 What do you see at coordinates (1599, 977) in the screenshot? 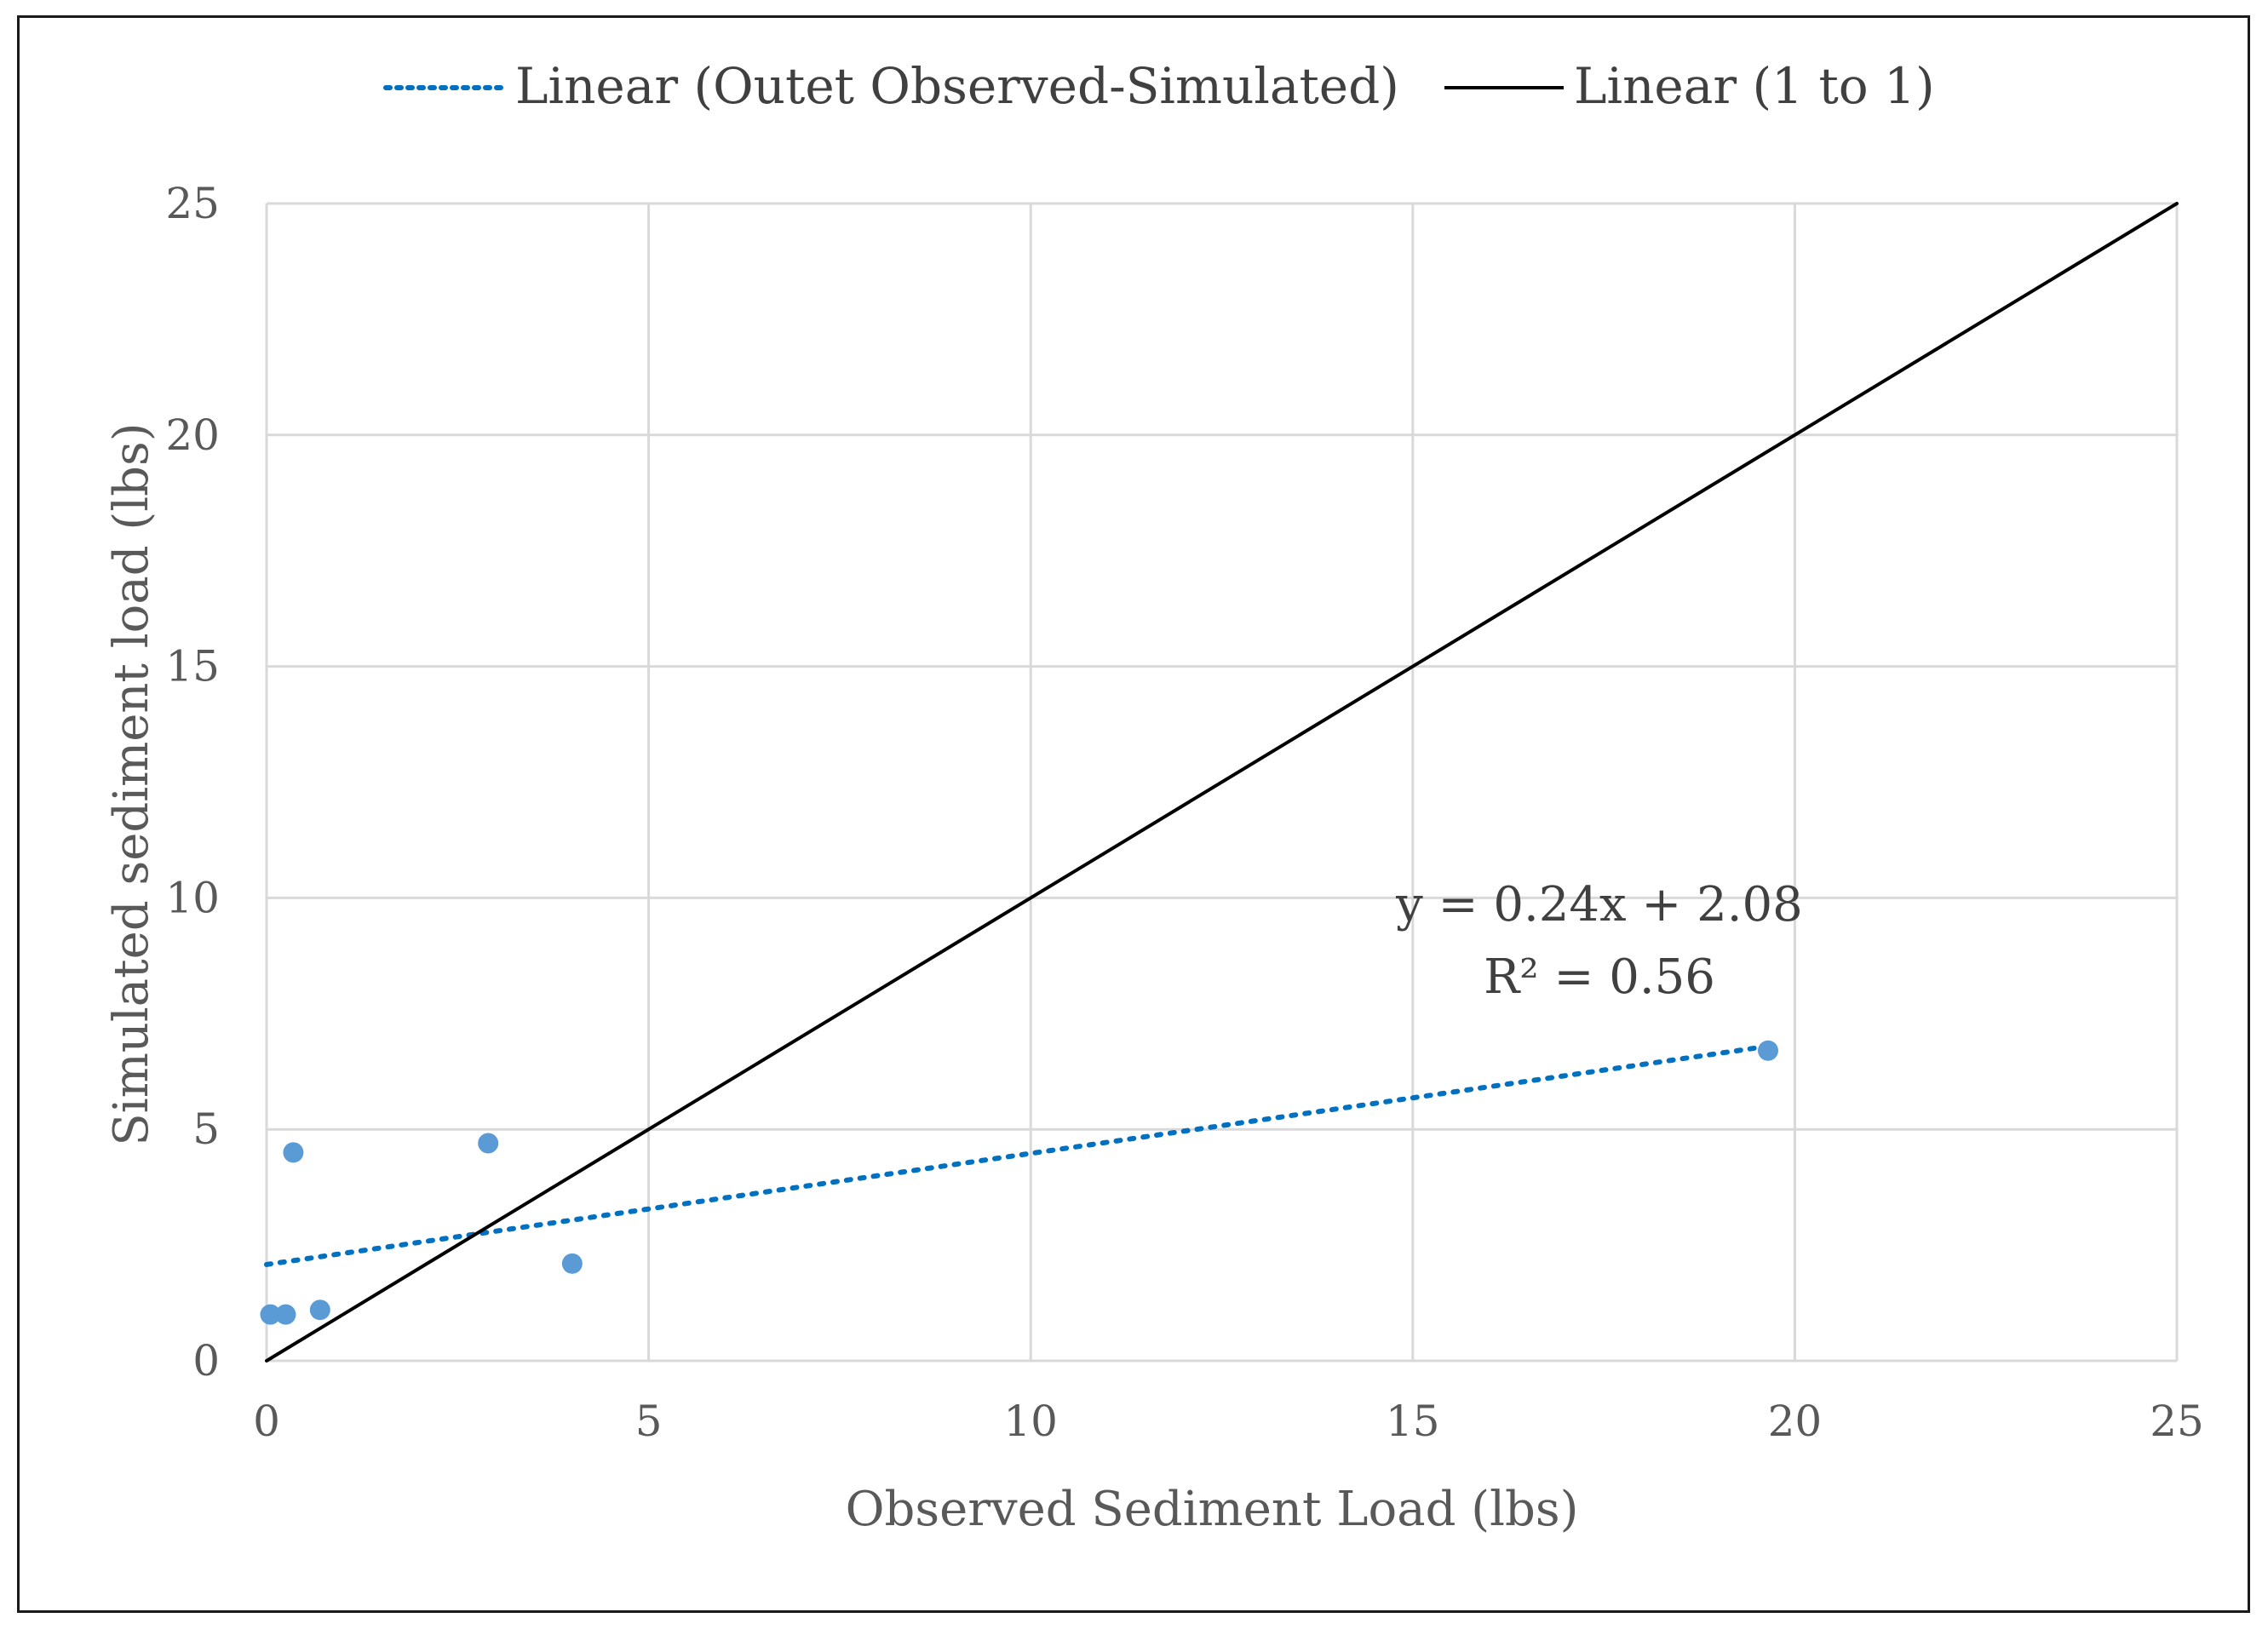
I see `trendline-r-squared: R² = 0.56` at bounding box center [1599, 977].